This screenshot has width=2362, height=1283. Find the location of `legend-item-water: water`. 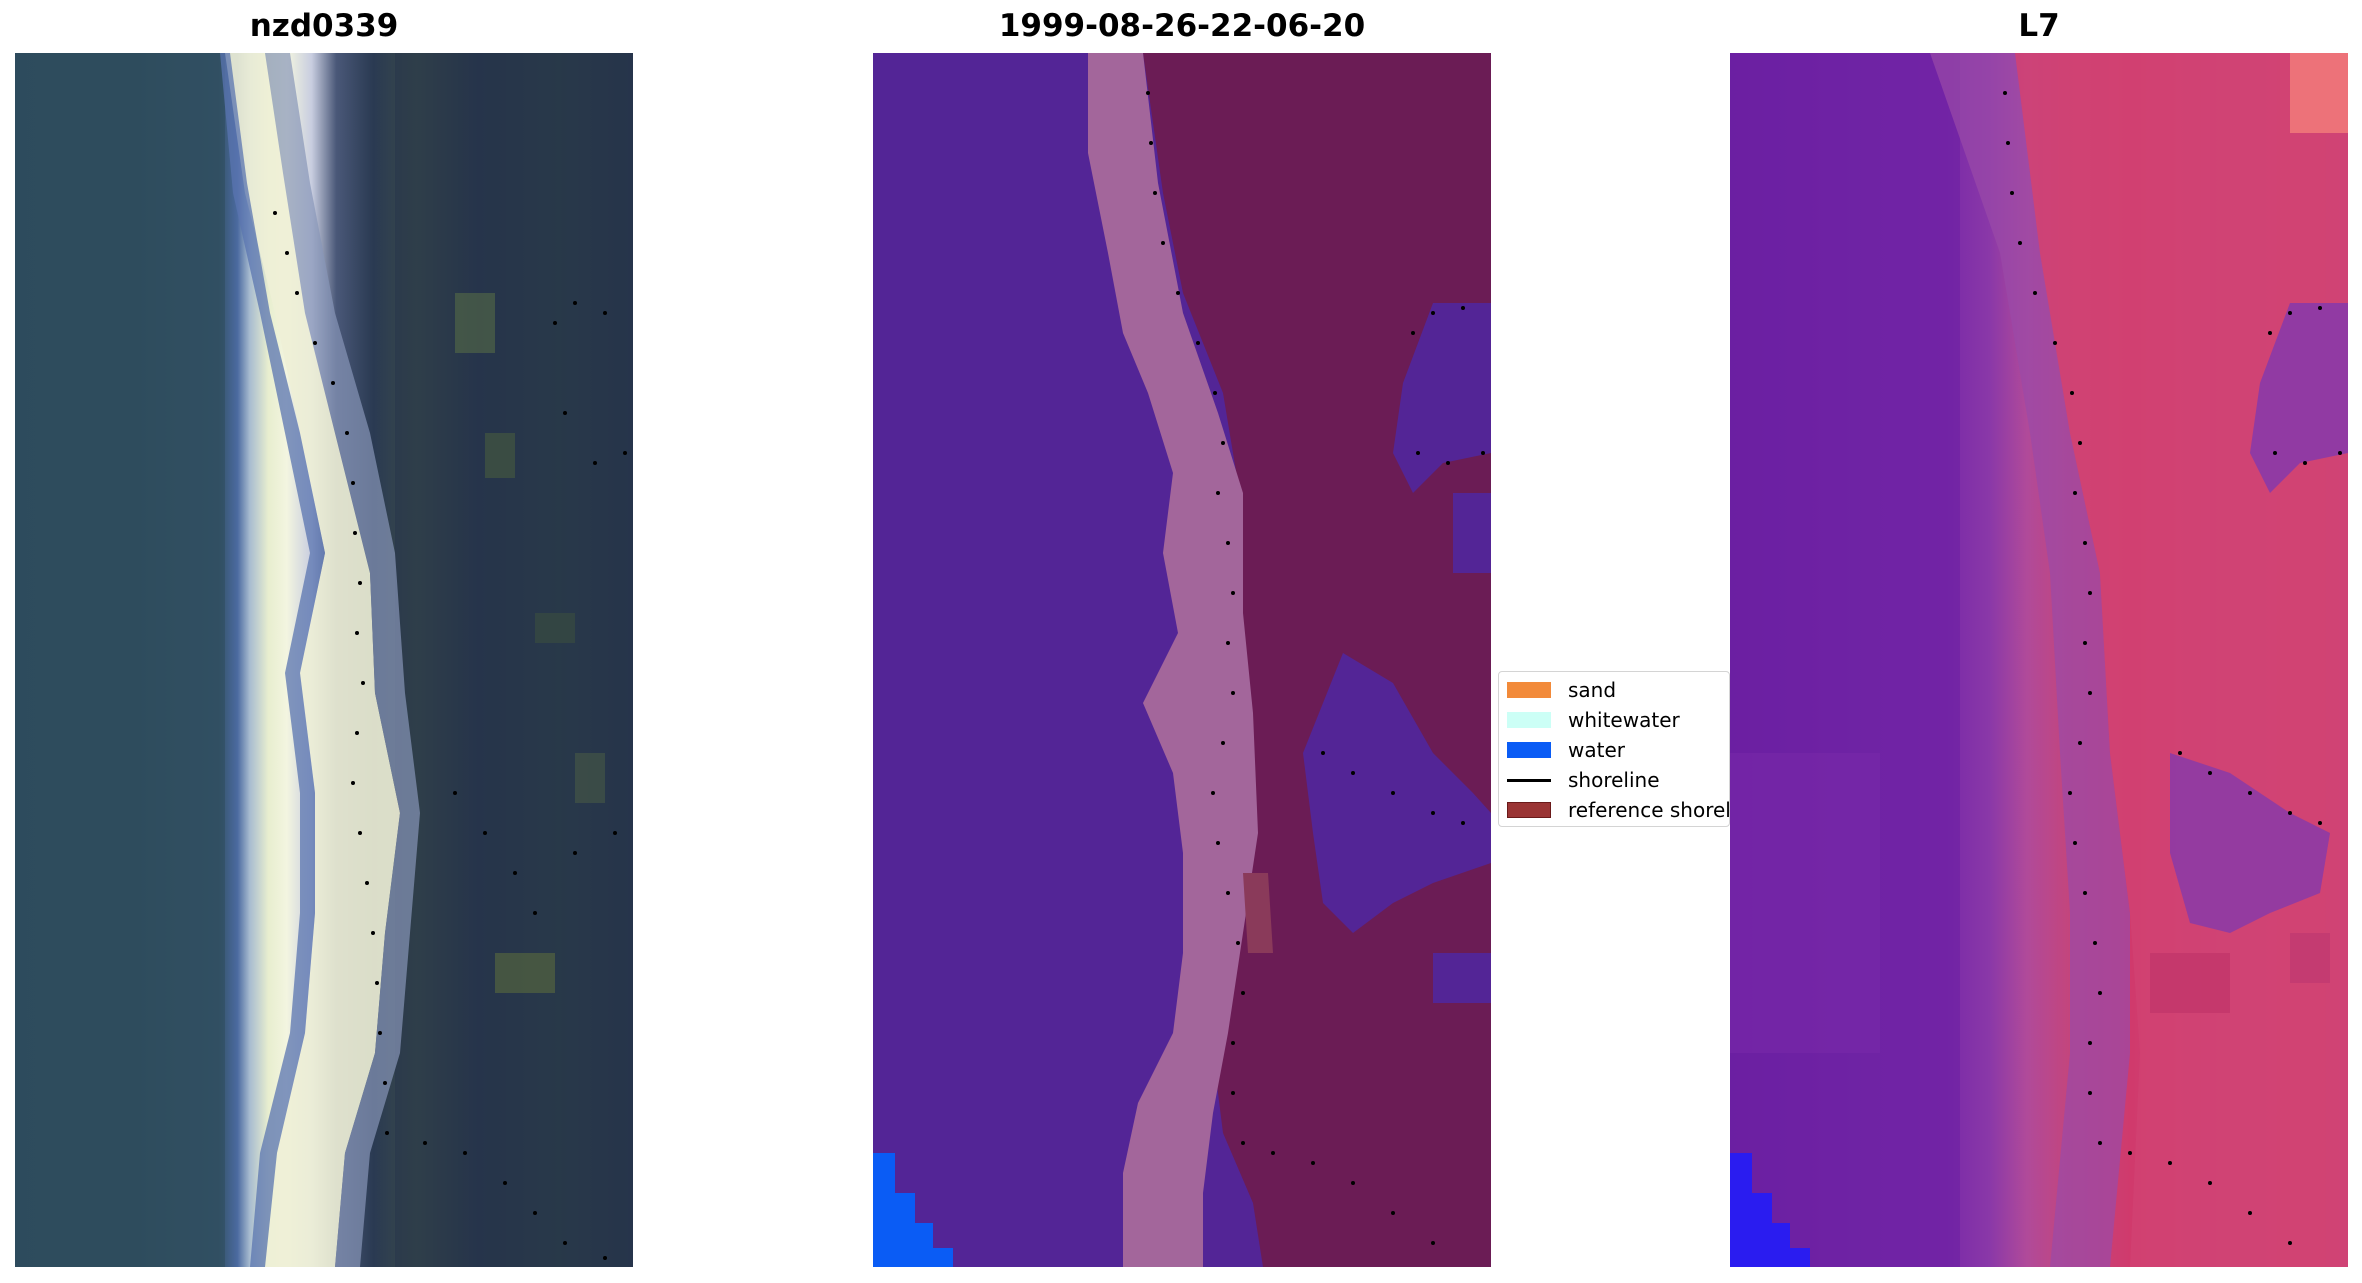

legend-item-water: water is located at coordinates (1566, 750).